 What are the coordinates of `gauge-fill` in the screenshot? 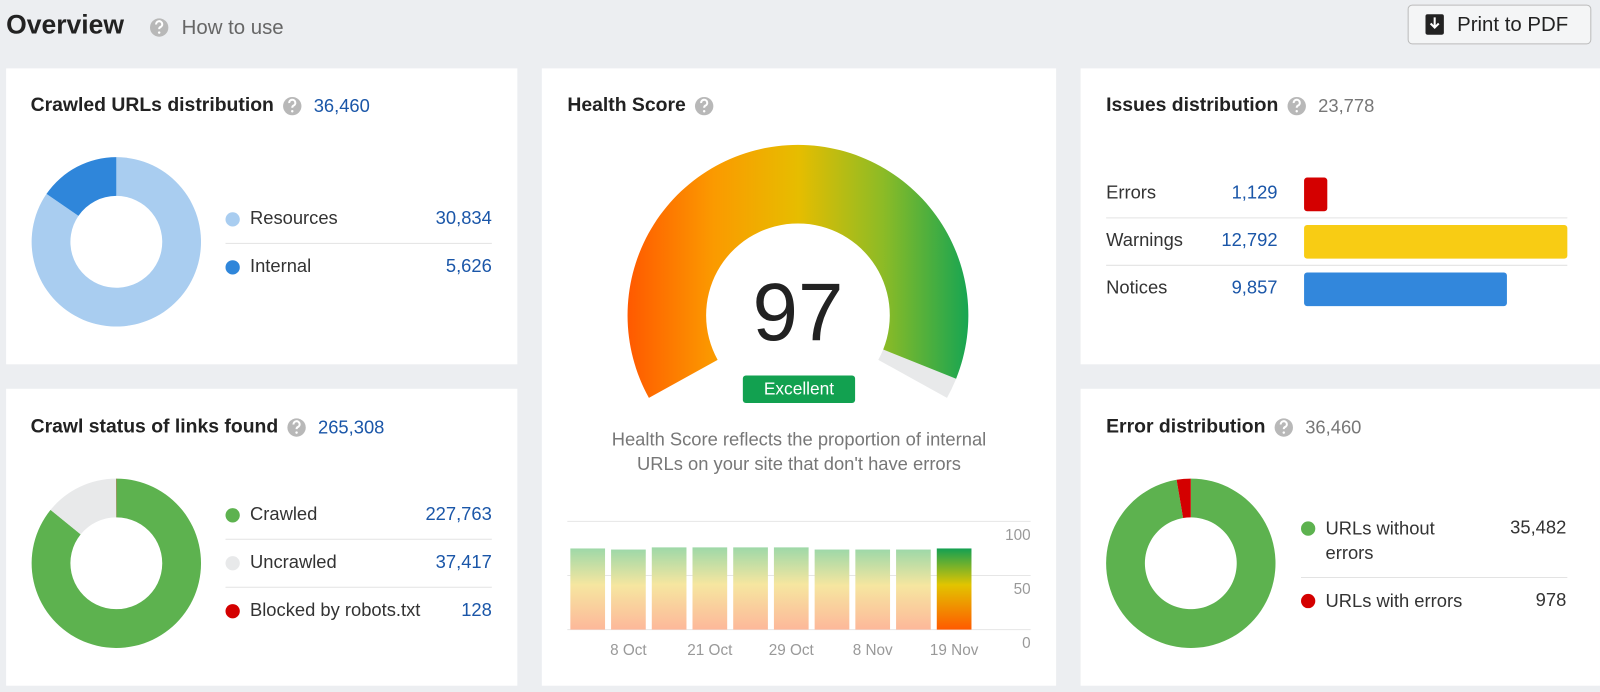 It's located at (798, 271).